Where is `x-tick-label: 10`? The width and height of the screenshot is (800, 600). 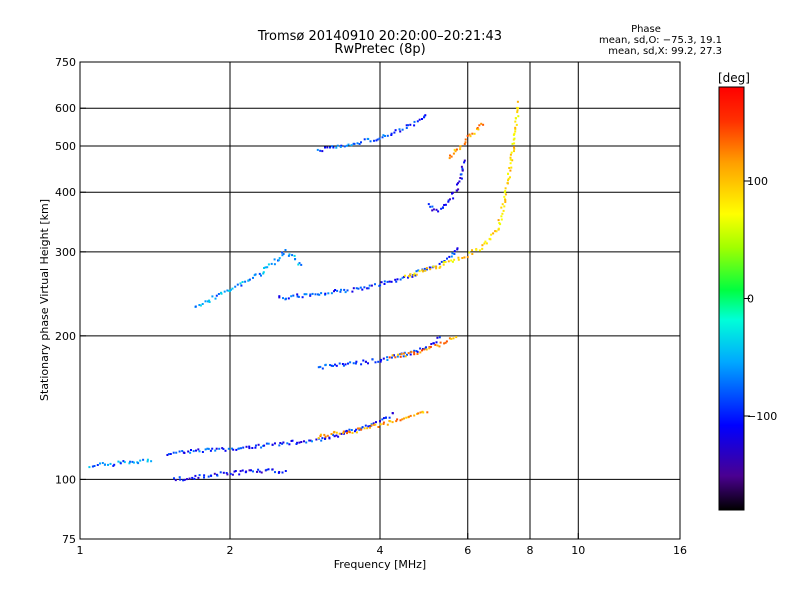
x-tick-label: 10 is located at coordinates (578, 550).